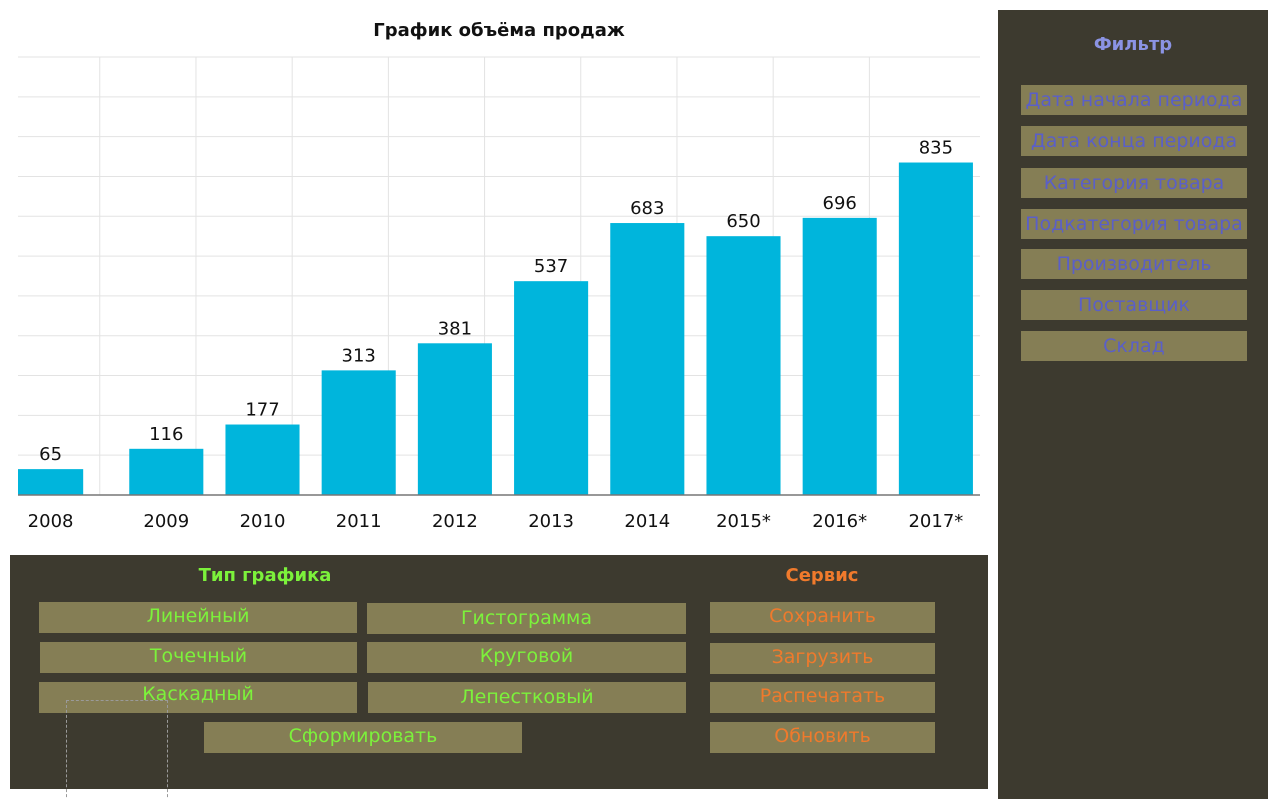 This screenshot has height=799, width=1276. I want to click on filter-end-date-button: Дата конца периода, so click(1134, 141).